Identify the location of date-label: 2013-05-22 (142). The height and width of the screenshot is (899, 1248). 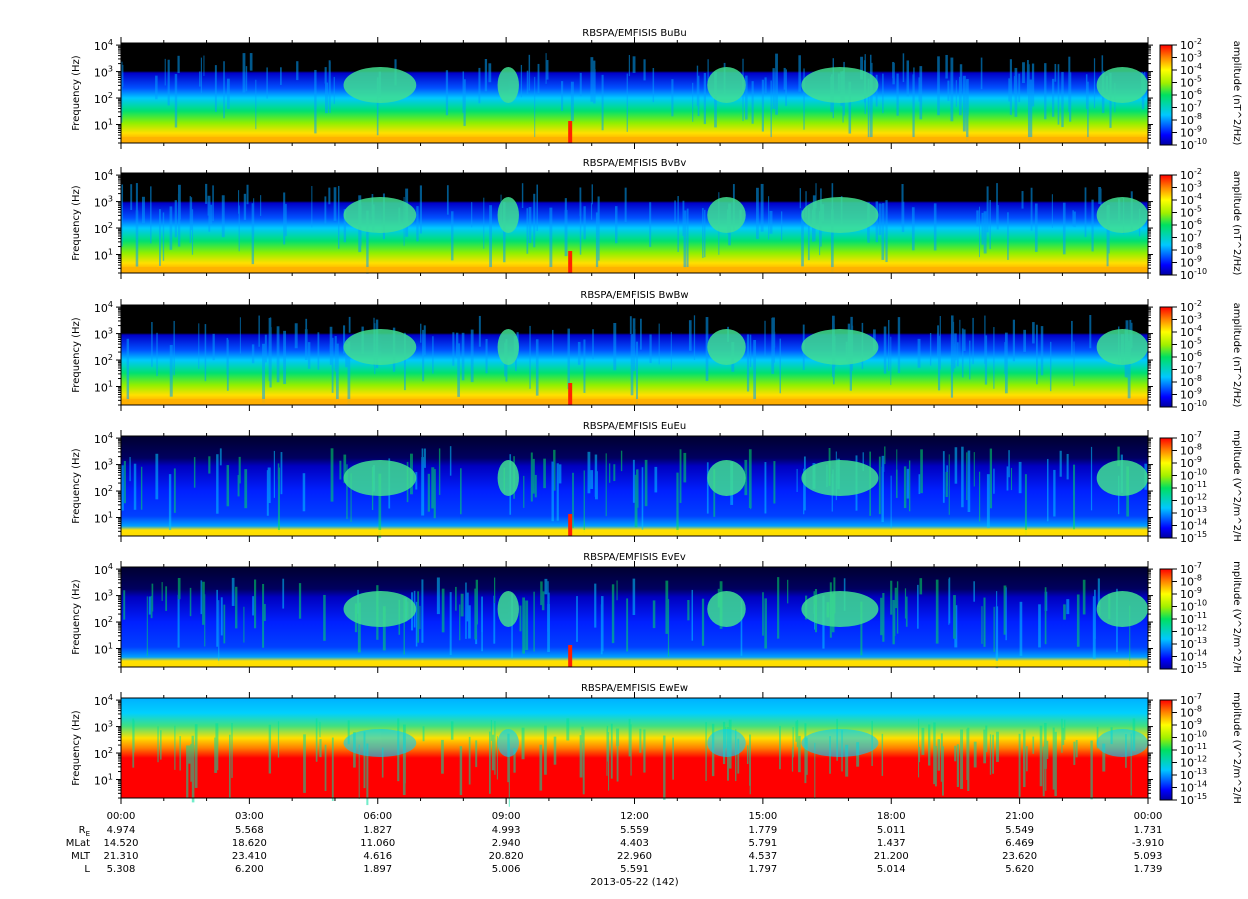
(634, 882).